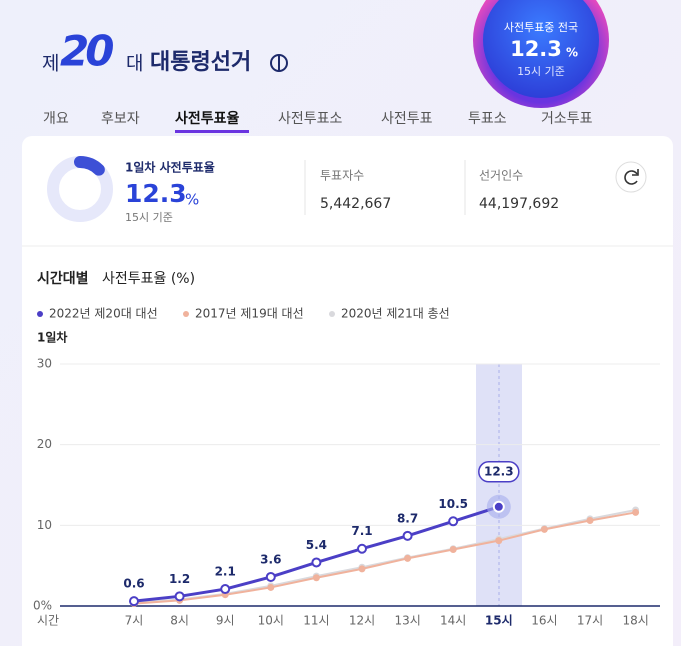  I want to click on y-tick-label: 20, so click(44, 444).